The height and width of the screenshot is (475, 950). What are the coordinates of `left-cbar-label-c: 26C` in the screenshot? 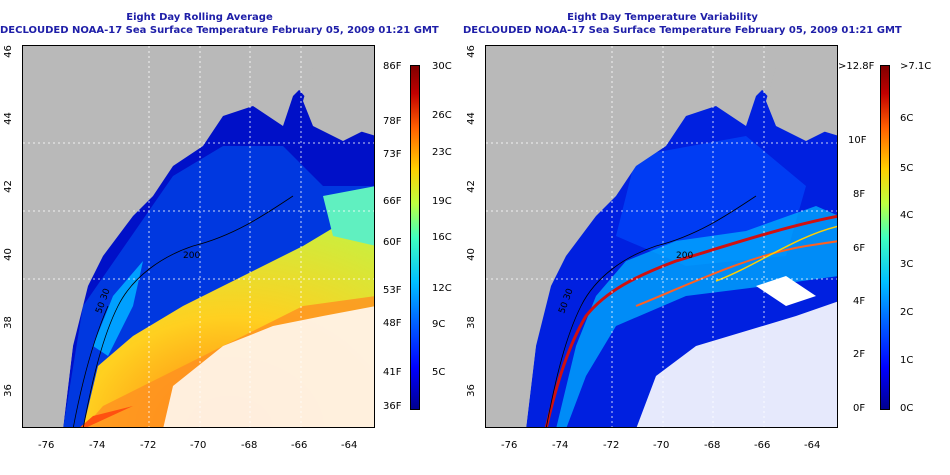 It's located at (442, 115).